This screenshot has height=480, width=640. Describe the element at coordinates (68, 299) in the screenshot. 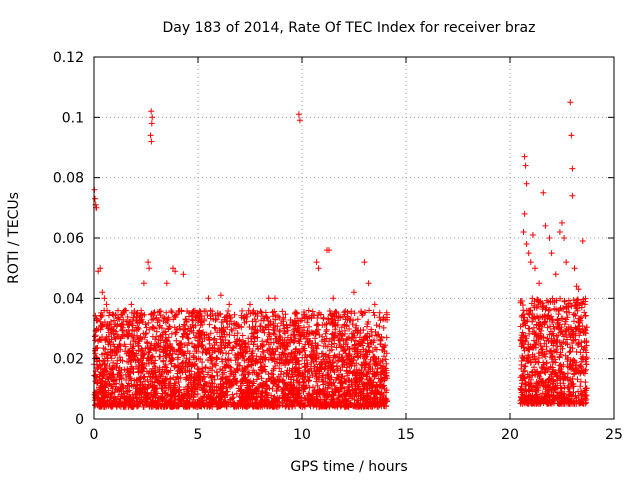

I see `y-tick-label: 0.04` at that location.